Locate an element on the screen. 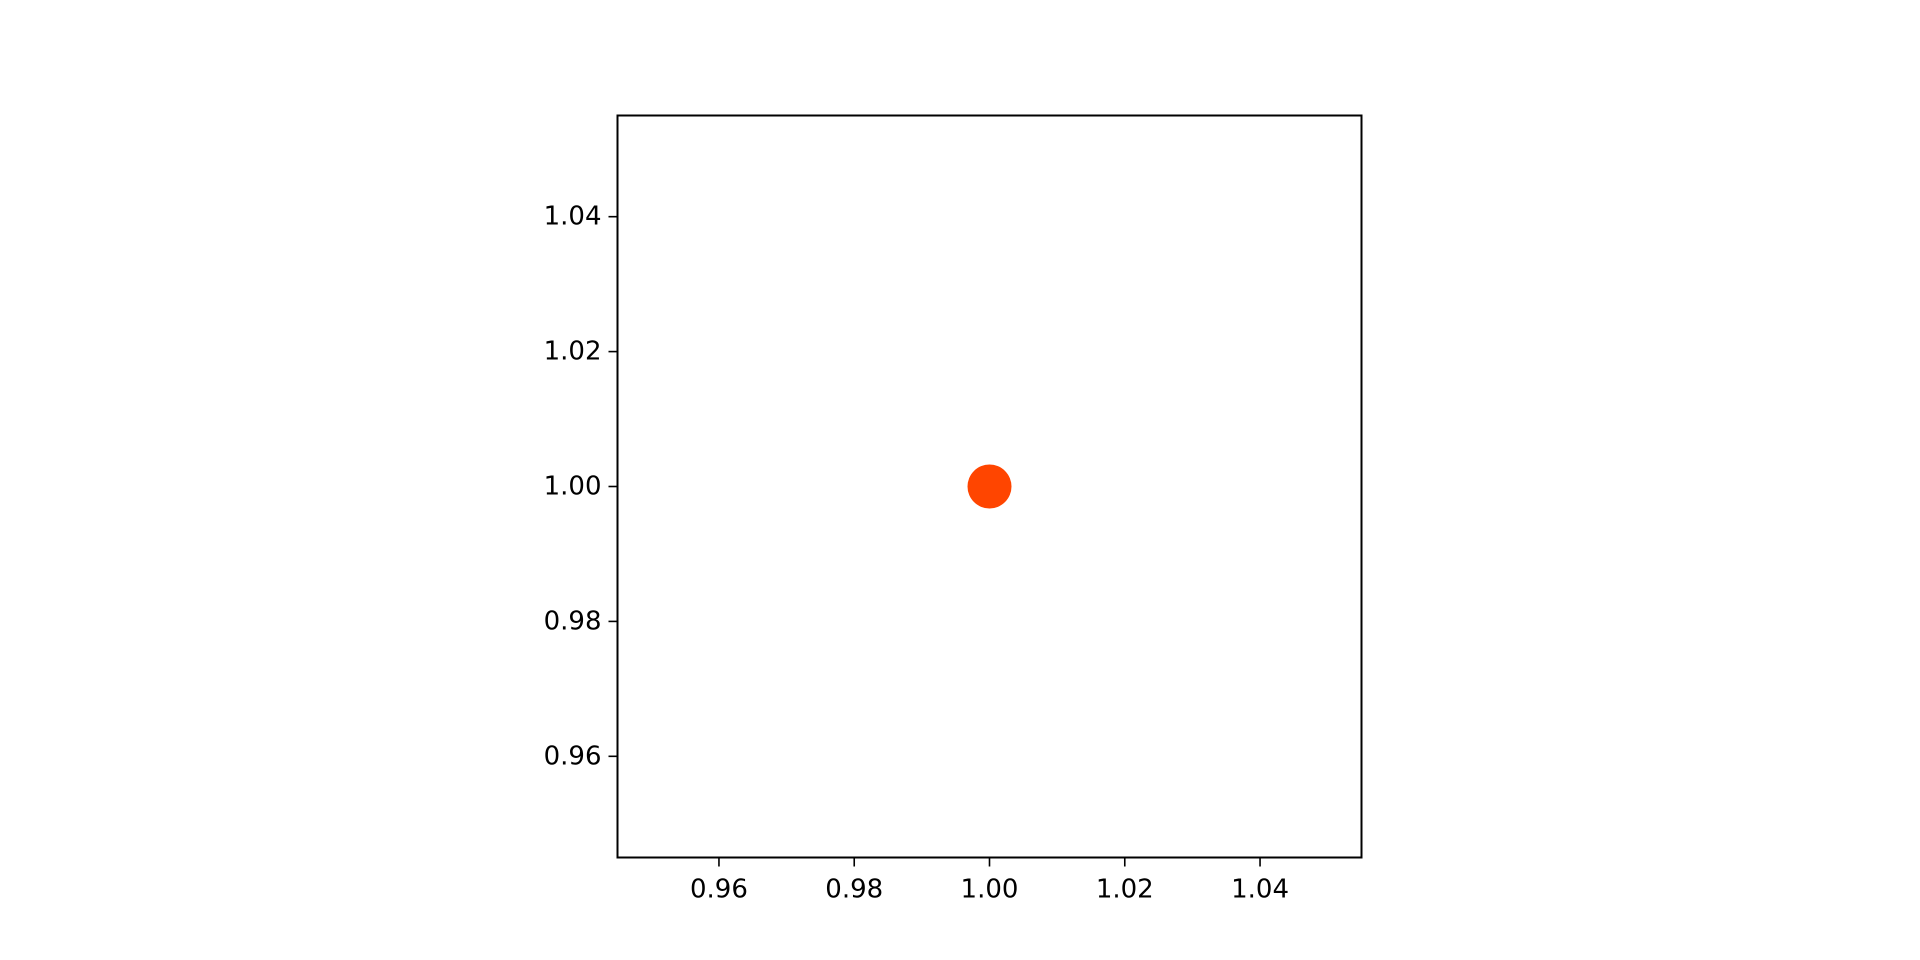 The image size is (1920, 960). x-tick-label: 1.04 is located at coordinates (1260, 890).